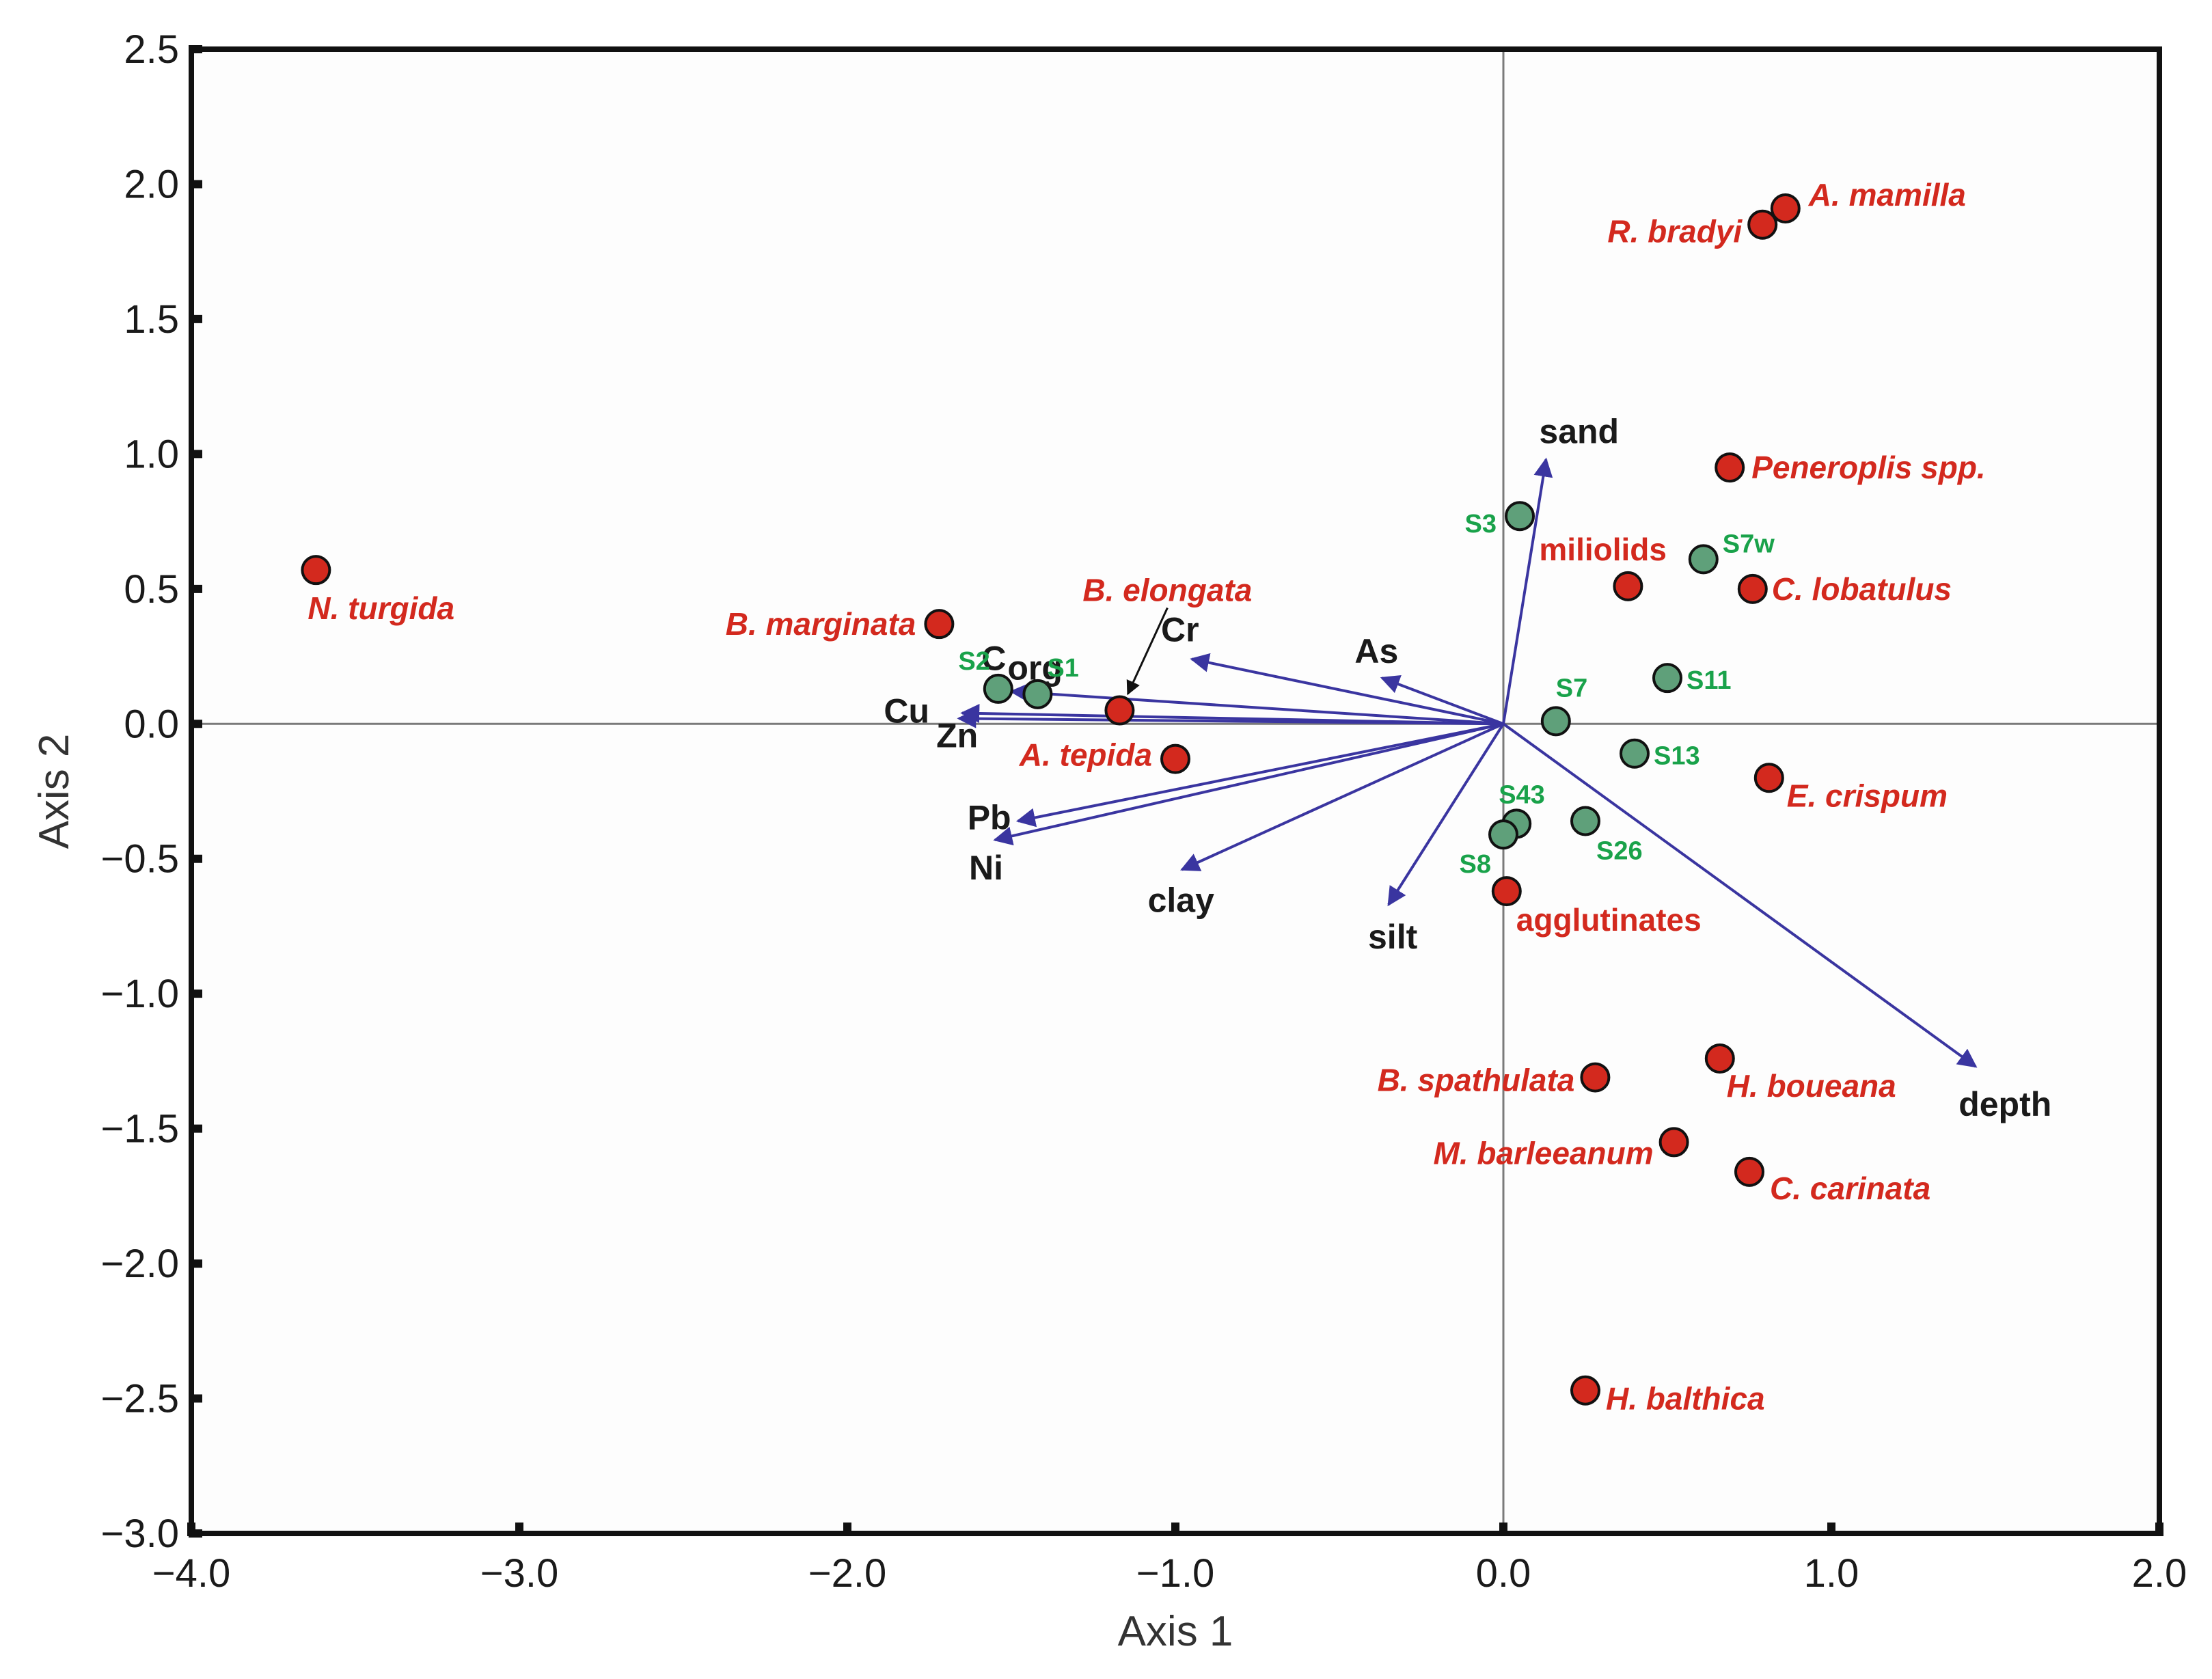 Image resolution: width=2212 pixels, height=1679 pixels. What do you see at coordinates (1522, 795) in the screenshot?
I see `station-label: S43` at bounding box center [1522, 795].